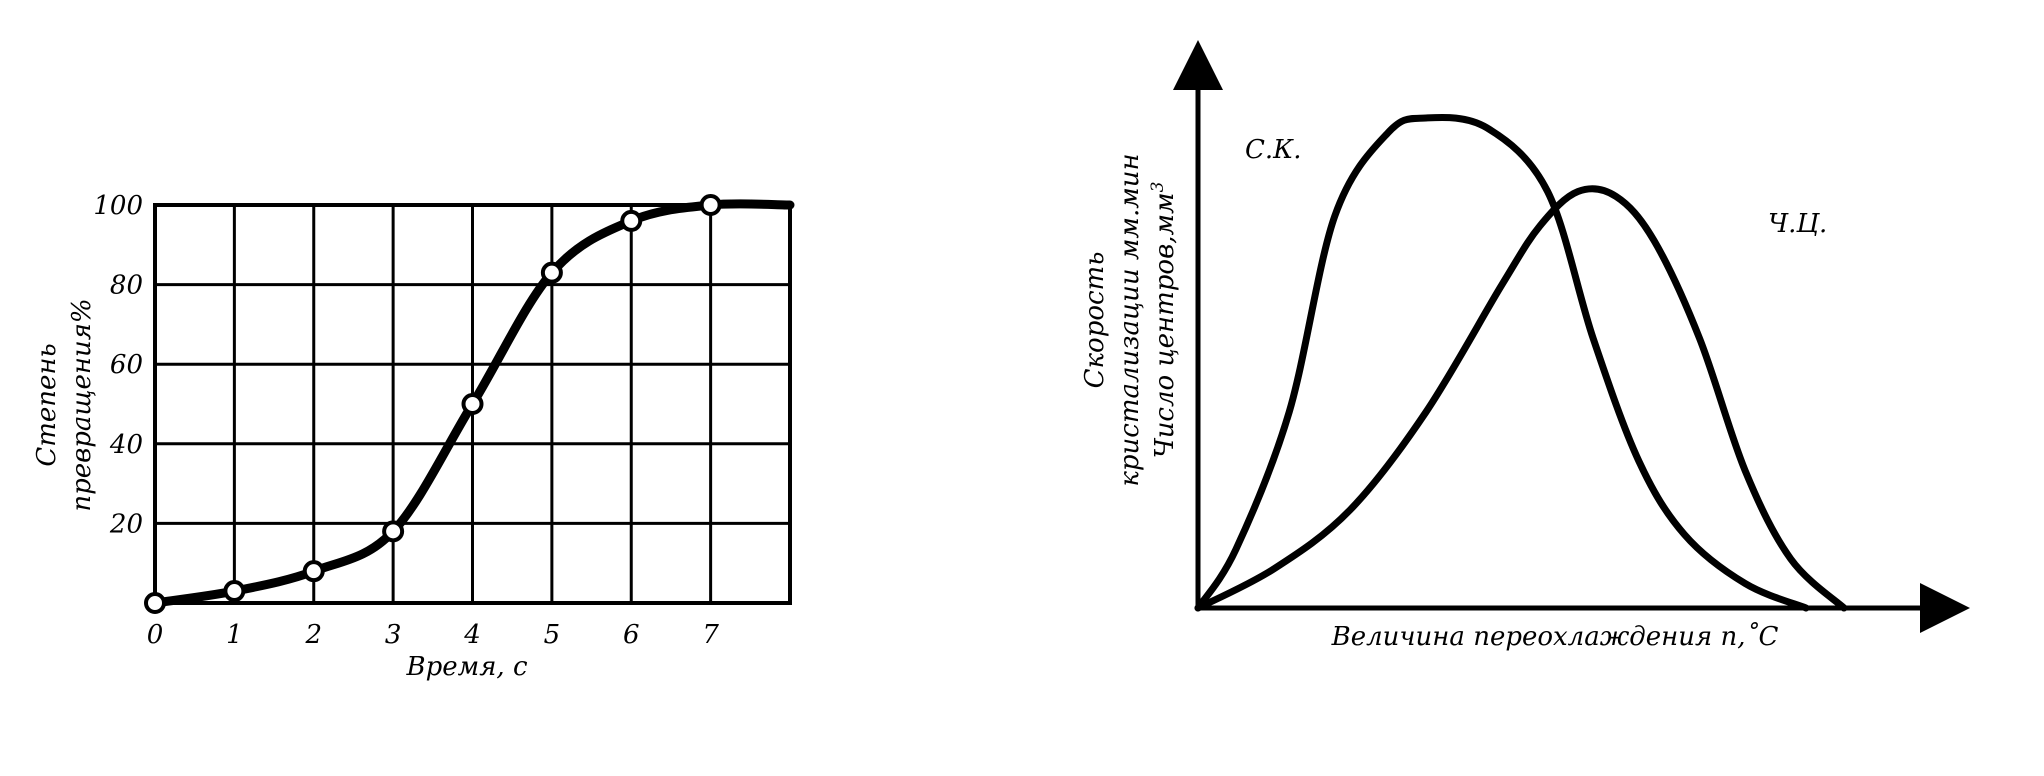 The width and height of the screenshot is (2044, 776). Describe the element at coordinates (47, 404) in the screenshot. I see `chart1-y-axis-label-line1: Степень` at that location.